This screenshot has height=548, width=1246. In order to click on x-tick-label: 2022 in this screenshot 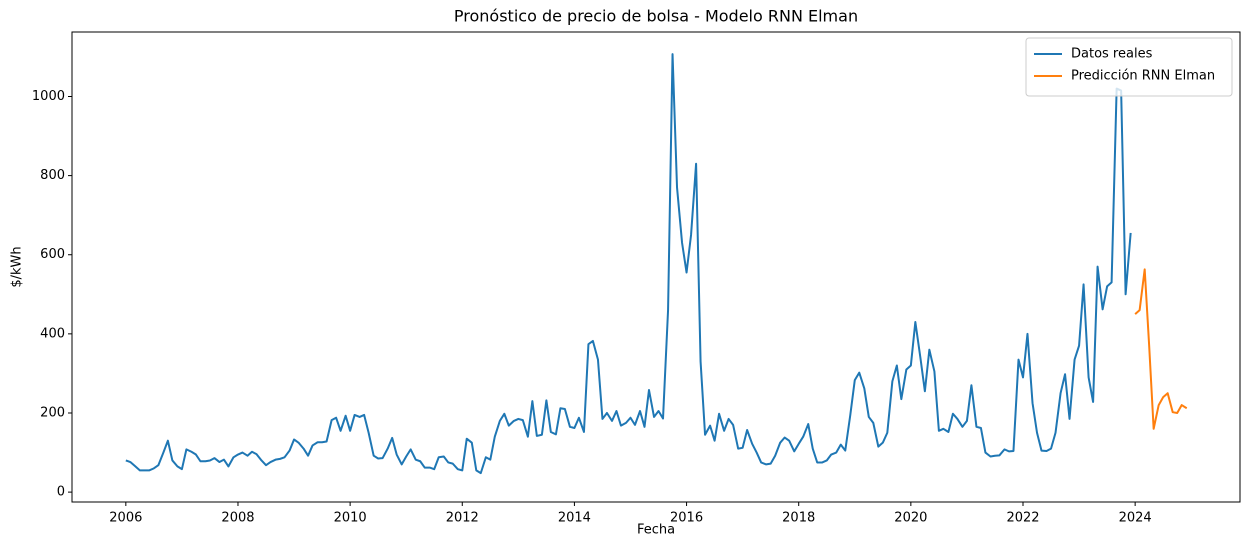, I will do `click(1022, 518)`.